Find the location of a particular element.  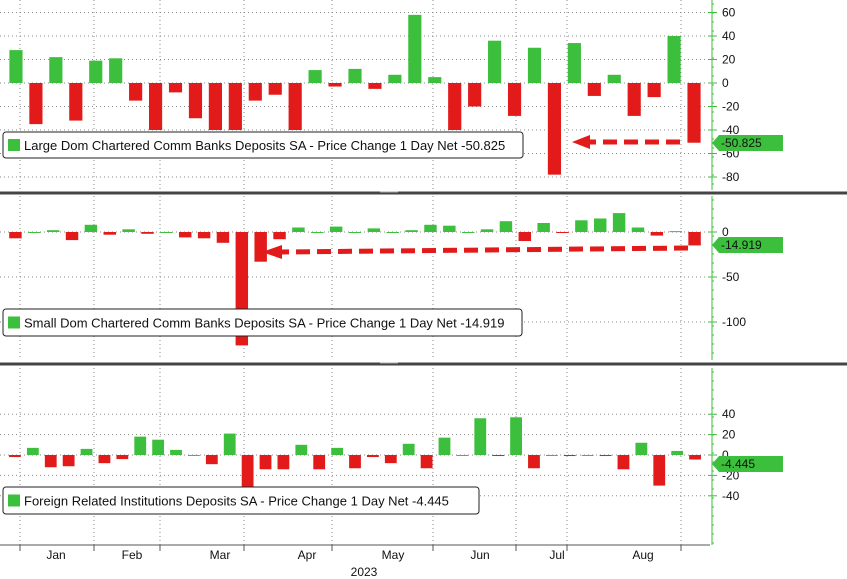

last-value-badge: -14.919 is located at coordinates (747, 245).